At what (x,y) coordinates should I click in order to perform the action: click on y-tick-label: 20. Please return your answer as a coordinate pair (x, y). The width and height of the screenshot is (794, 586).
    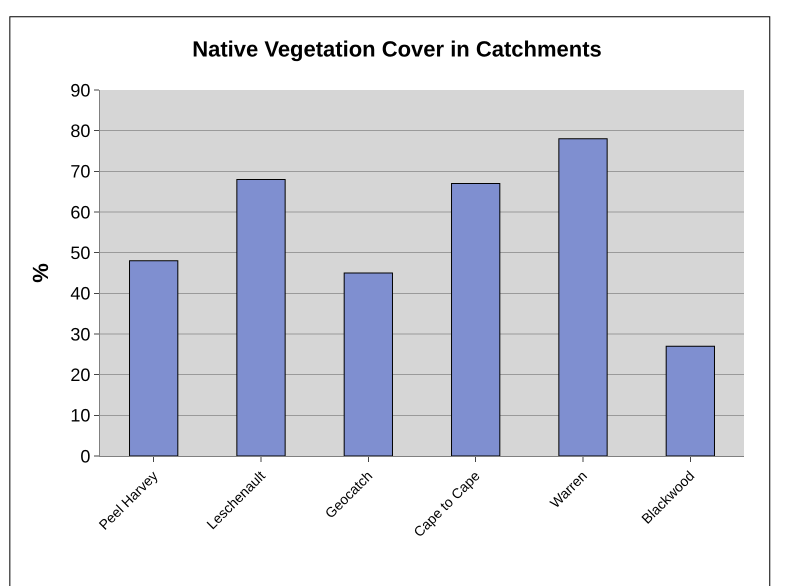
    Looking at the image, I should click on (80, 374).